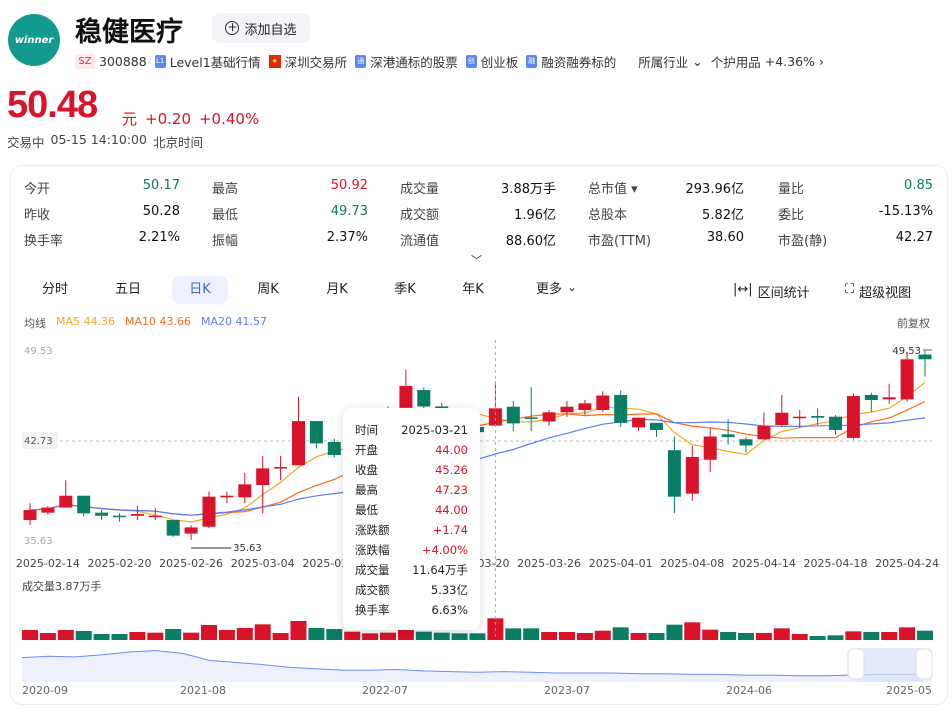  What do you see at coordinates (856, 664) in the screenshot?
I see `navigator-handle-left` at bounding box center [856, 664].